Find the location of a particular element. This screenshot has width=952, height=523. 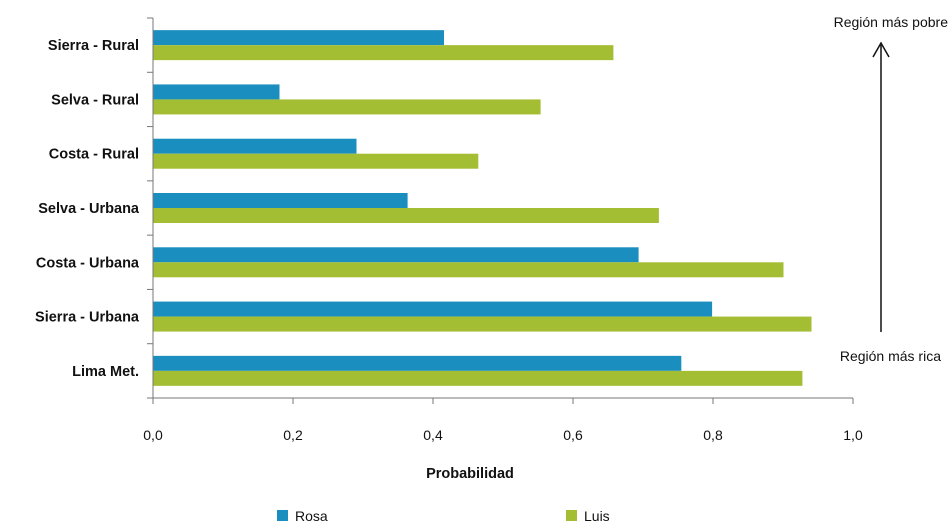

category-label-costa-rural: Costa - Rural is located at coordinates (94, 155).